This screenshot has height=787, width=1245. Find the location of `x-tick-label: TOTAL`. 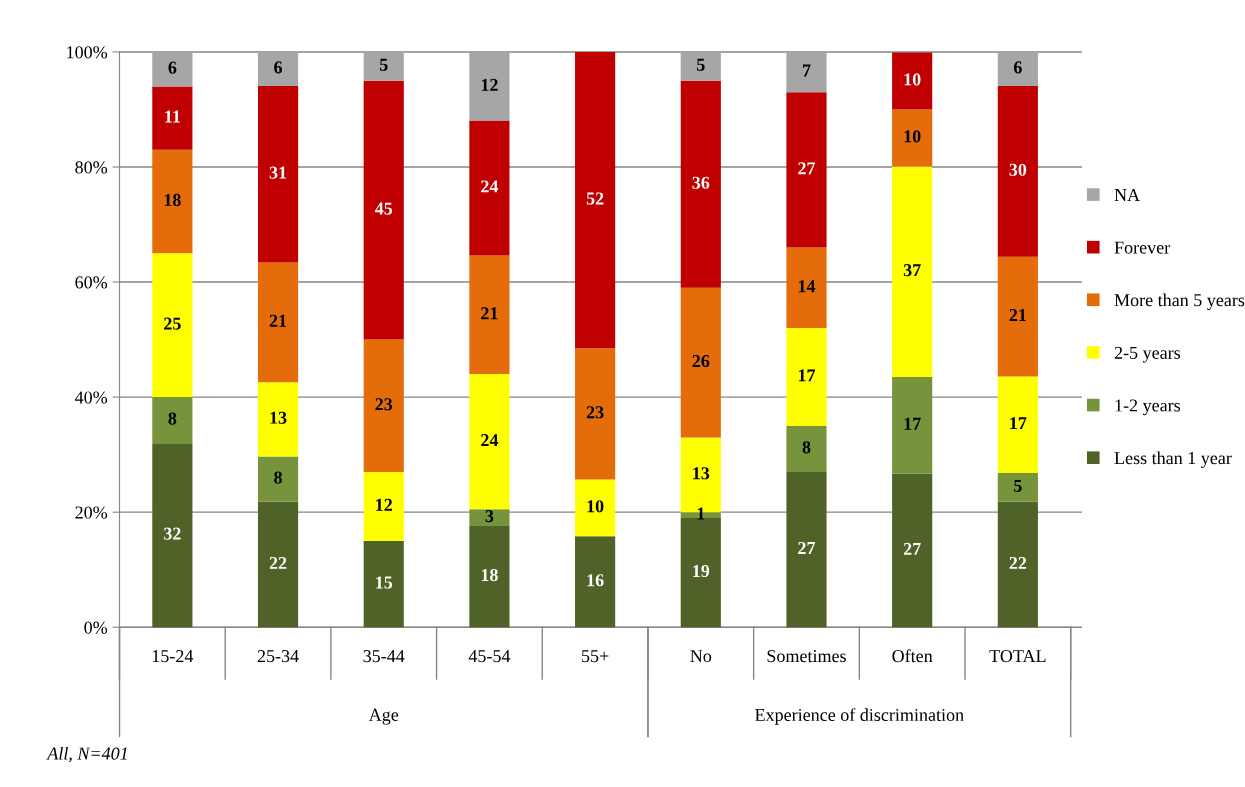

x-tick-label: TOTAL is located at coordinates (1017, 656).